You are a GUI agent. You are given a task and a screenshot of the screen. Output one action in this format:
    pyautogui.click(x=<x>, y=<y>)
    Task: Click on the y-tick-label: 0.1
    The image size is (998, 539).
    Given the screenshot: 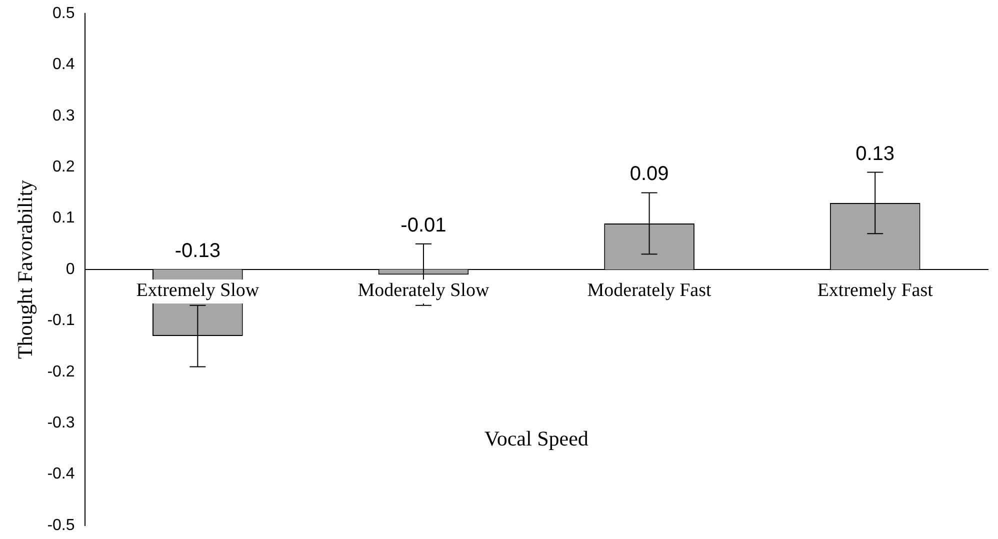 What is the action you would take?
    pyautogui.click(x=63, y=218)
    